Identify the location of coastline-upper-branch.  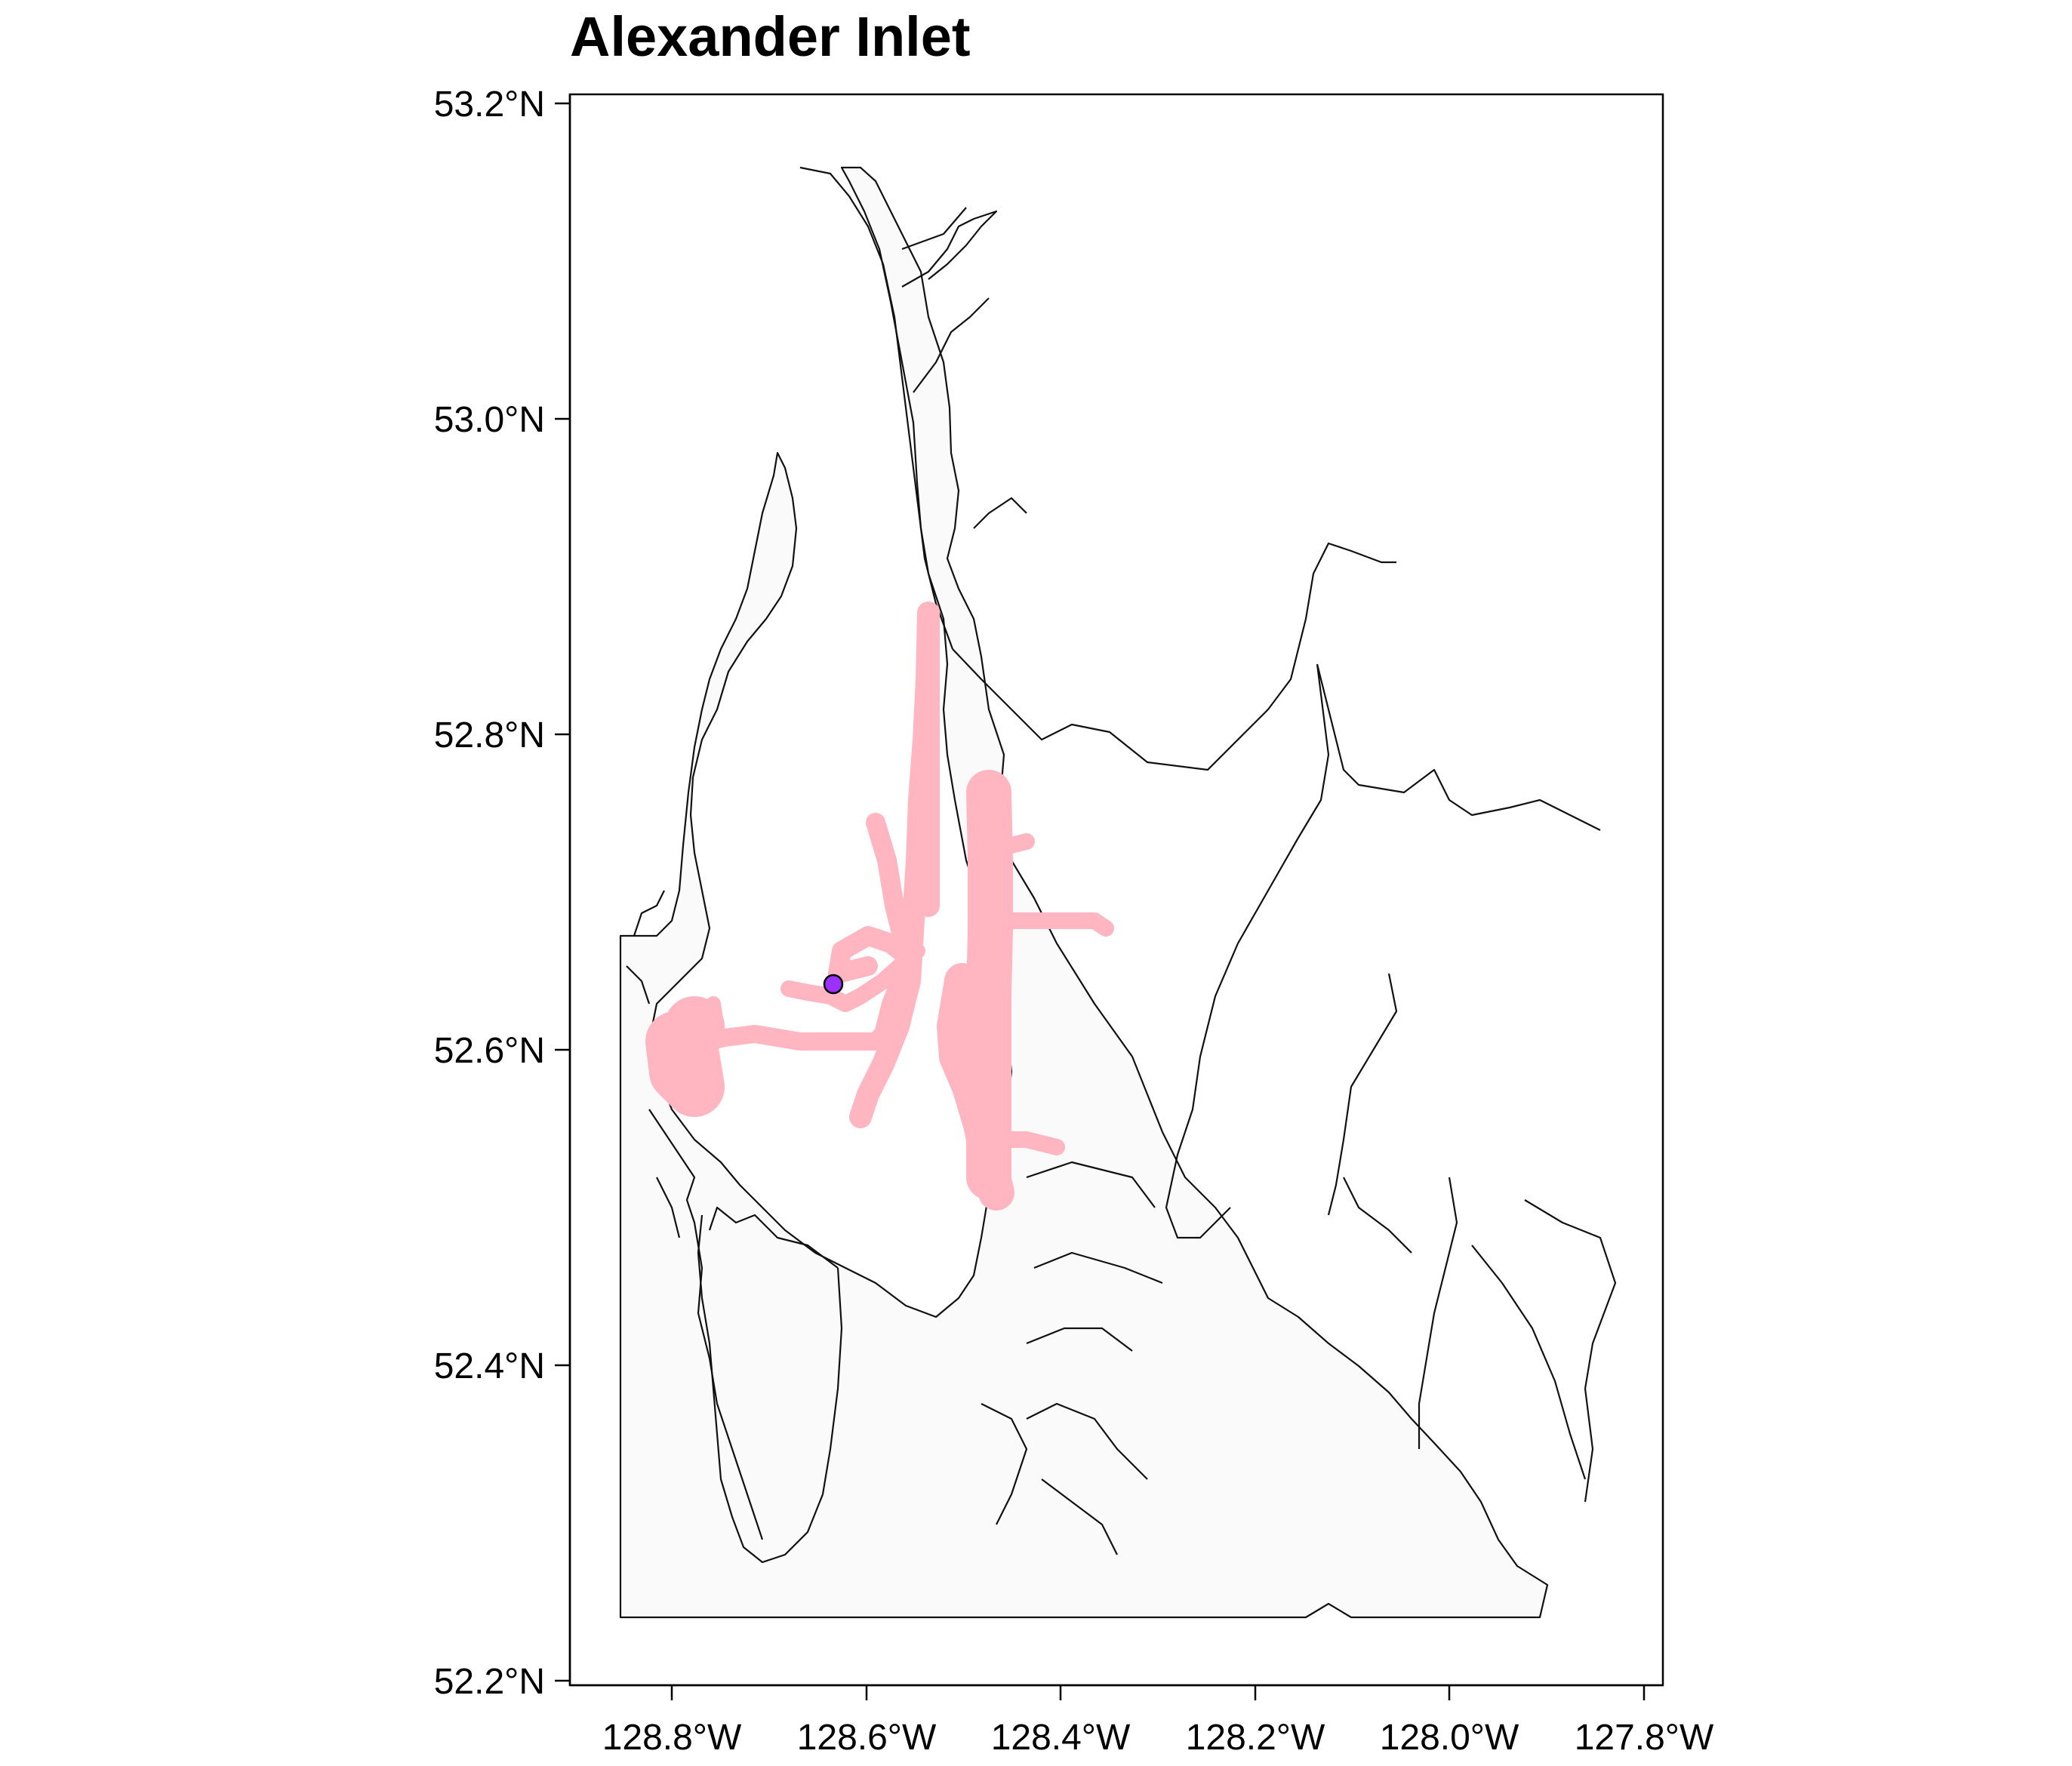
(964, 368).